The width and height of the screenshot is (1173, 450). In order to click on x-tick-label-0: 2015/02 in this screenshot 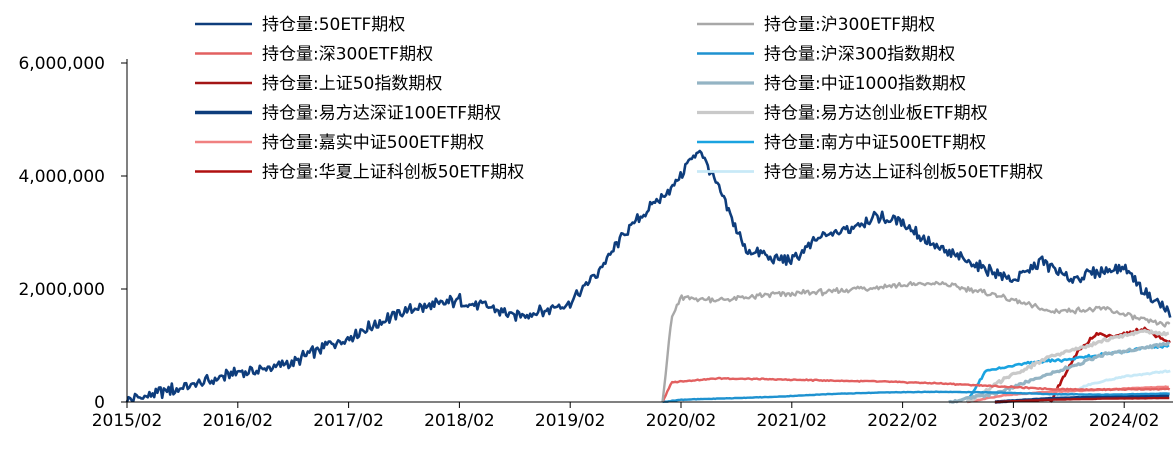, I will do `click(127, 421)`.